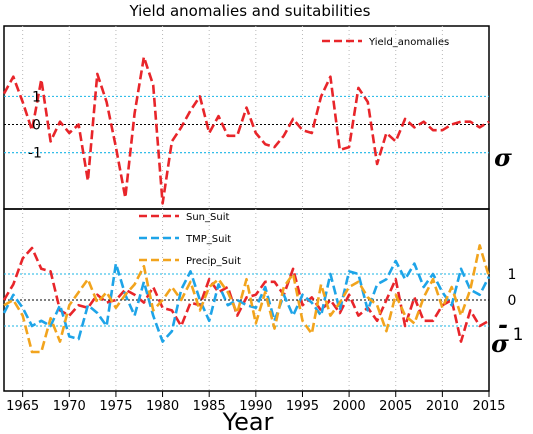  I want to click on top-ylabel: σ, so click(503, 157).